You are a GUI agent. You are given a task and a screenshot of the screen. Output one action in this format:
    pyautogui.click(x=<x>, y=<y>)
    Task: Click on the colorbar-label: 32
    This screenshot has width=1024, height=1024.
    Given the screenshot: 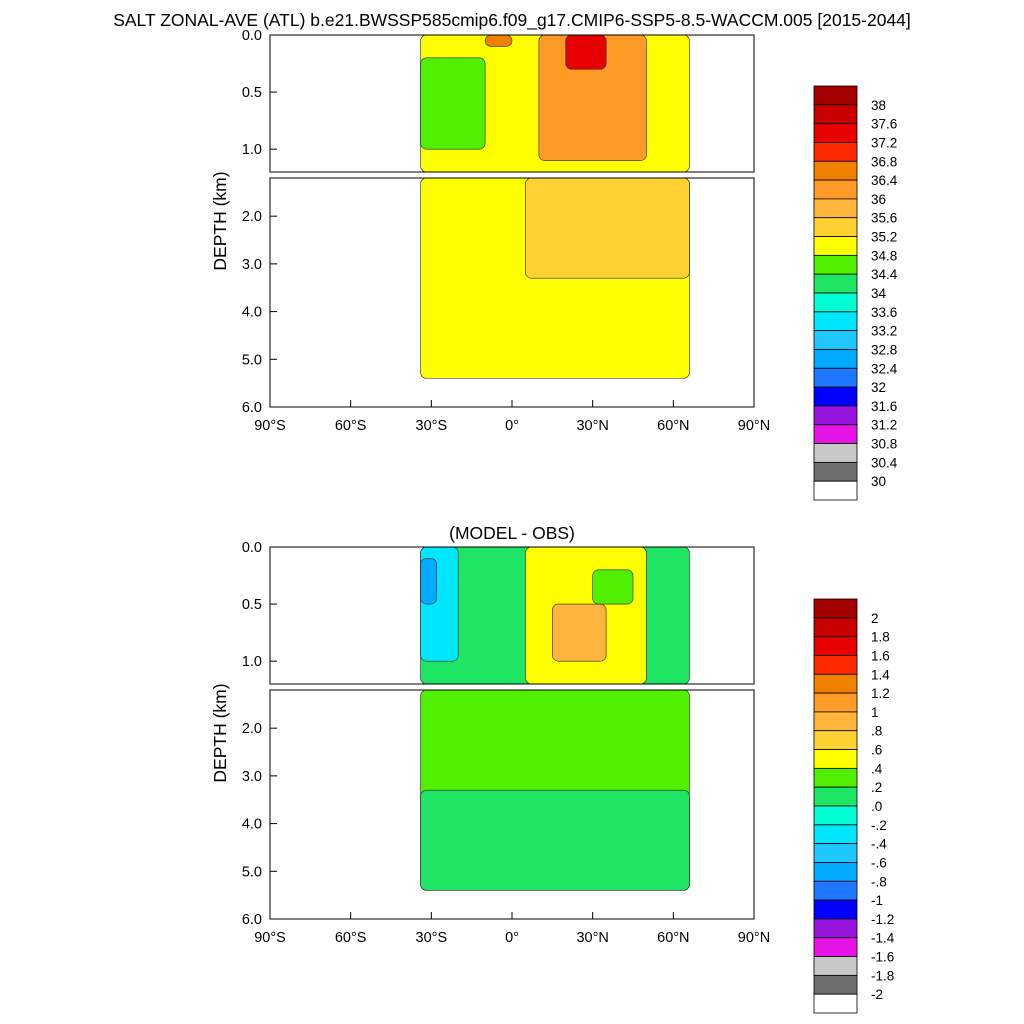 What is the action you would take?
    pyautogui.click(x=878, y=387)
    